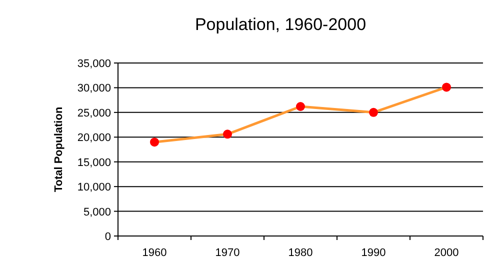  I want to click on x-tick-label: 1960, so click(154, 253).